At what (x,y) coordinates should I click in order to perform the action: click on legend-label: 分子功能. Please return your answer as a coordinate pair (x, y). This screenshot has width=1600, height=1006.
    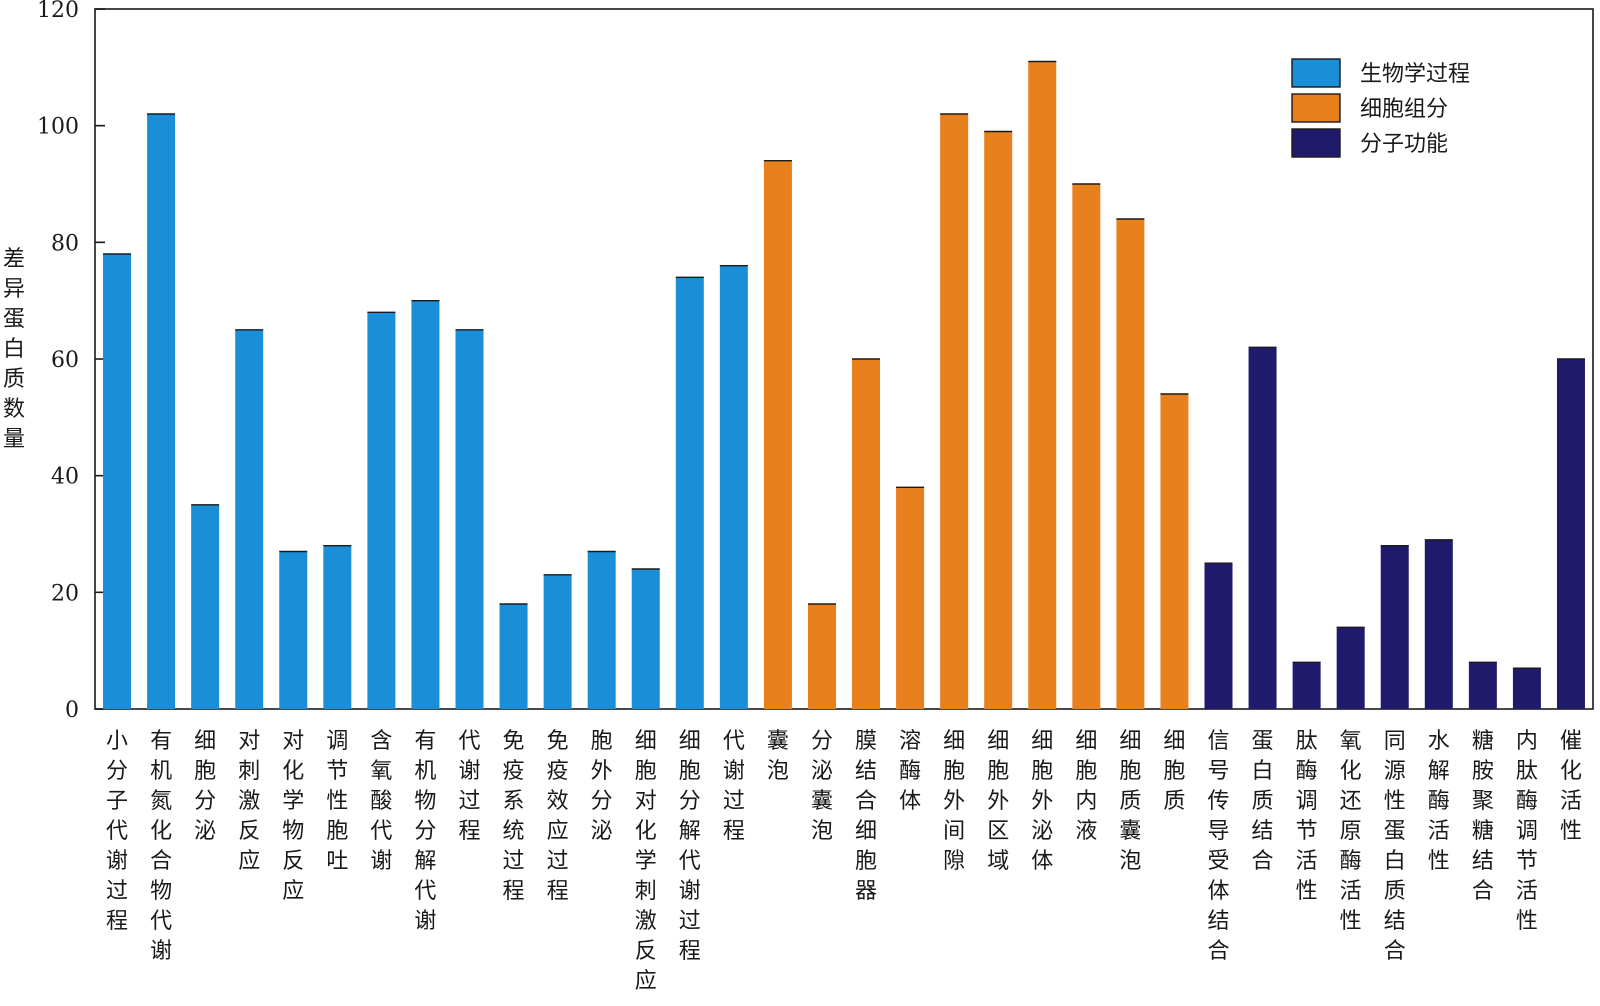
    Looking at the image, I should click on (1404, 144).